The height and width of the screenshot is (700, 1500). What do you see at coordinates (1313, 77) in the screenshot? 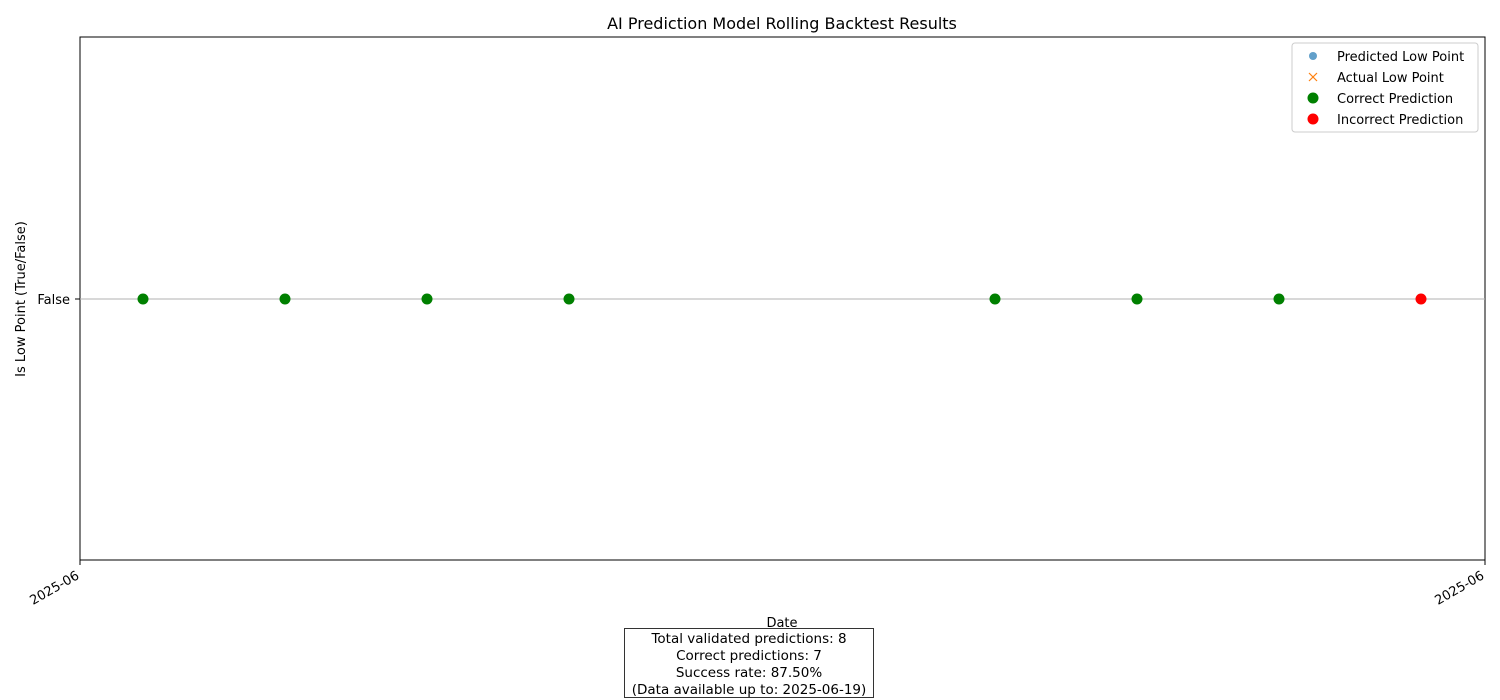
I see `legend-marker-x` at bounding box center [1313, 77].